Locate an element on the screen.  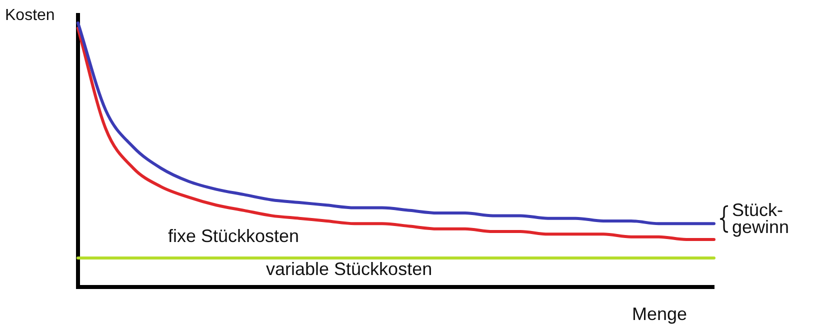
x-axis-title: Menge is located at coordinates (660, 314).